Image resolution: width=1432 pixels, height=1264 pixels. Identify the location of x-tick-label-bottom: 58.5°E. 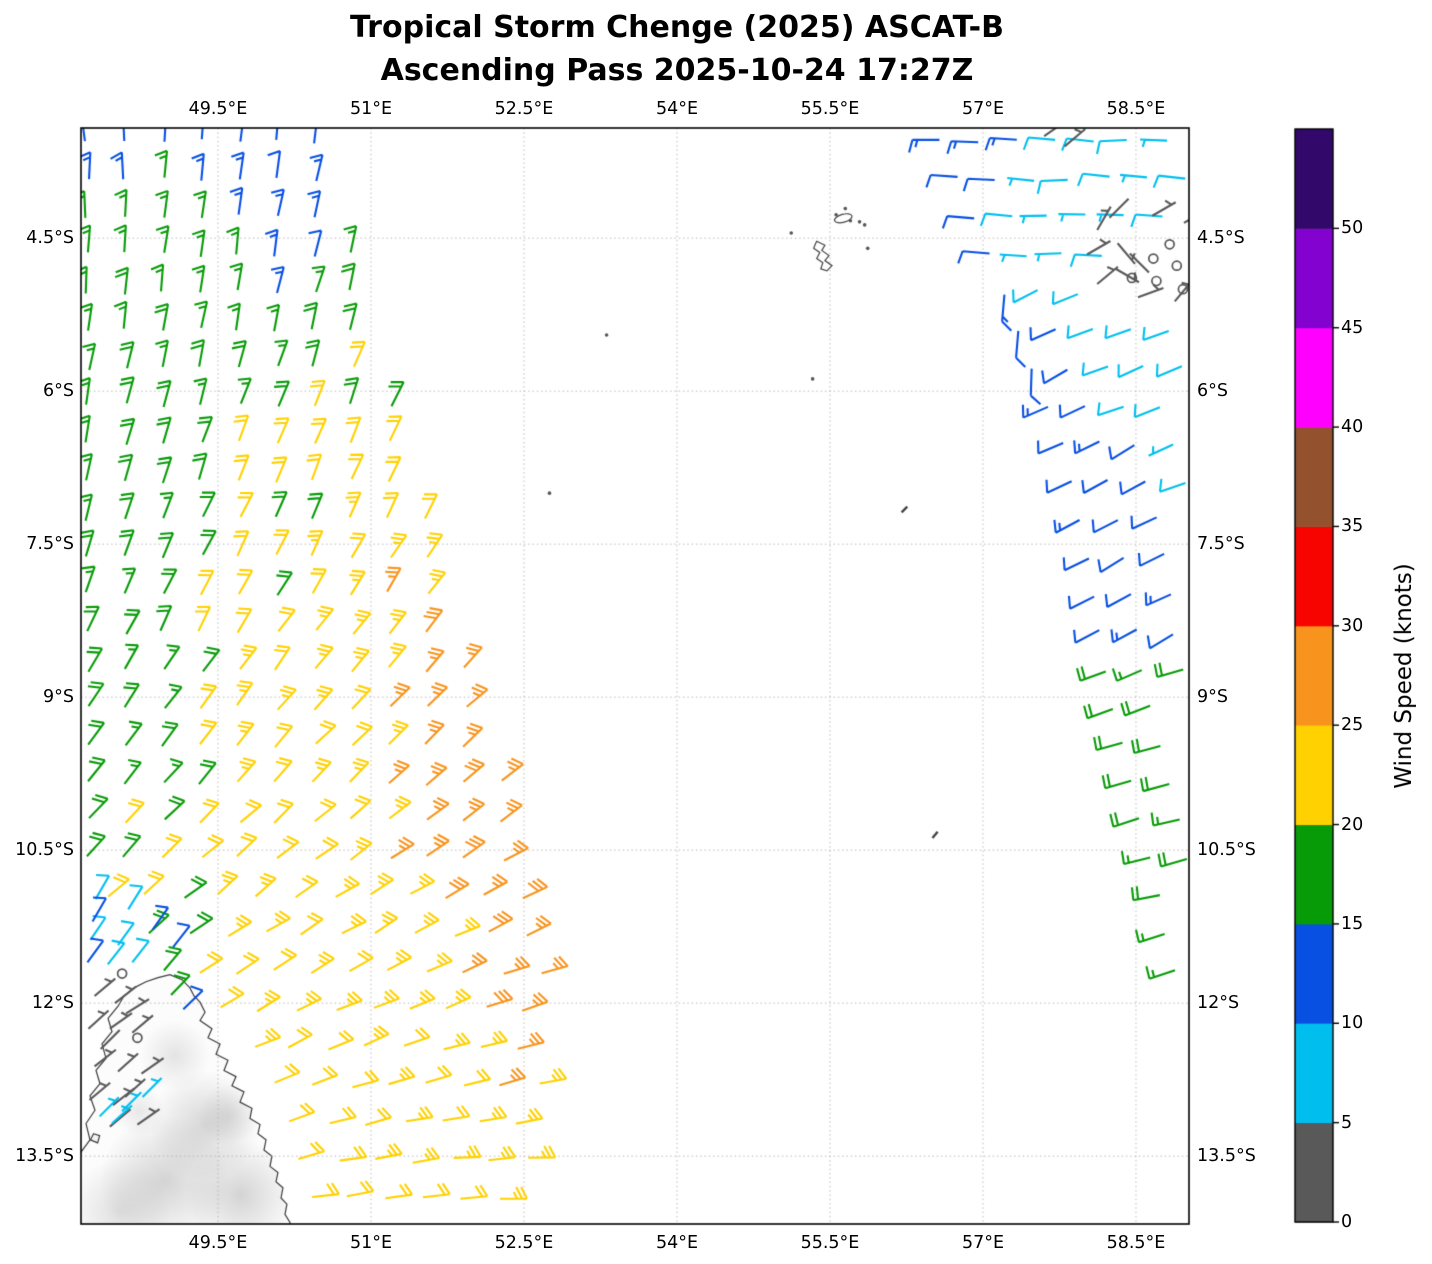
(1136, 1243).